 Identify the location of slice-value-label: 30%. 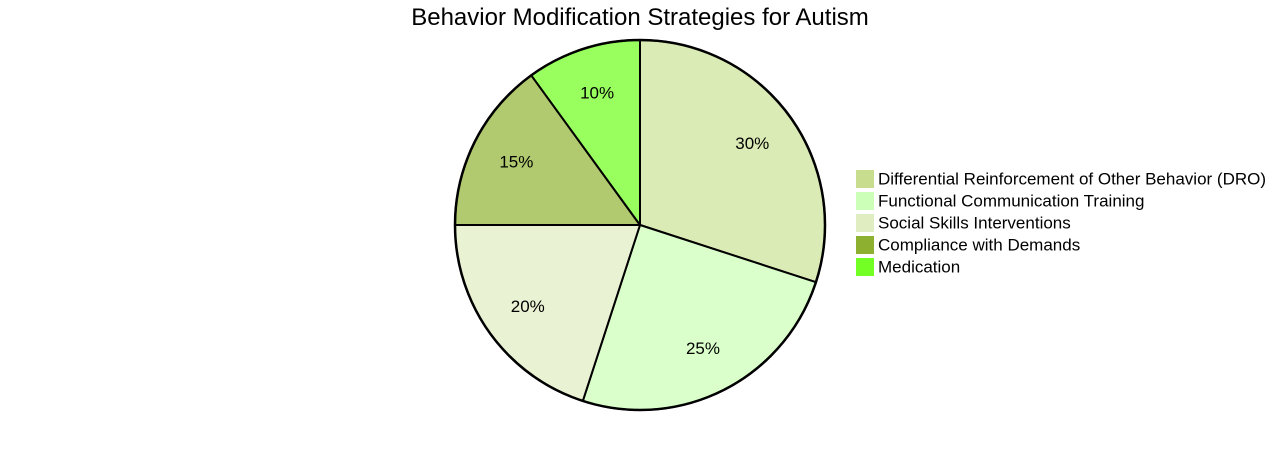
(752, 143).